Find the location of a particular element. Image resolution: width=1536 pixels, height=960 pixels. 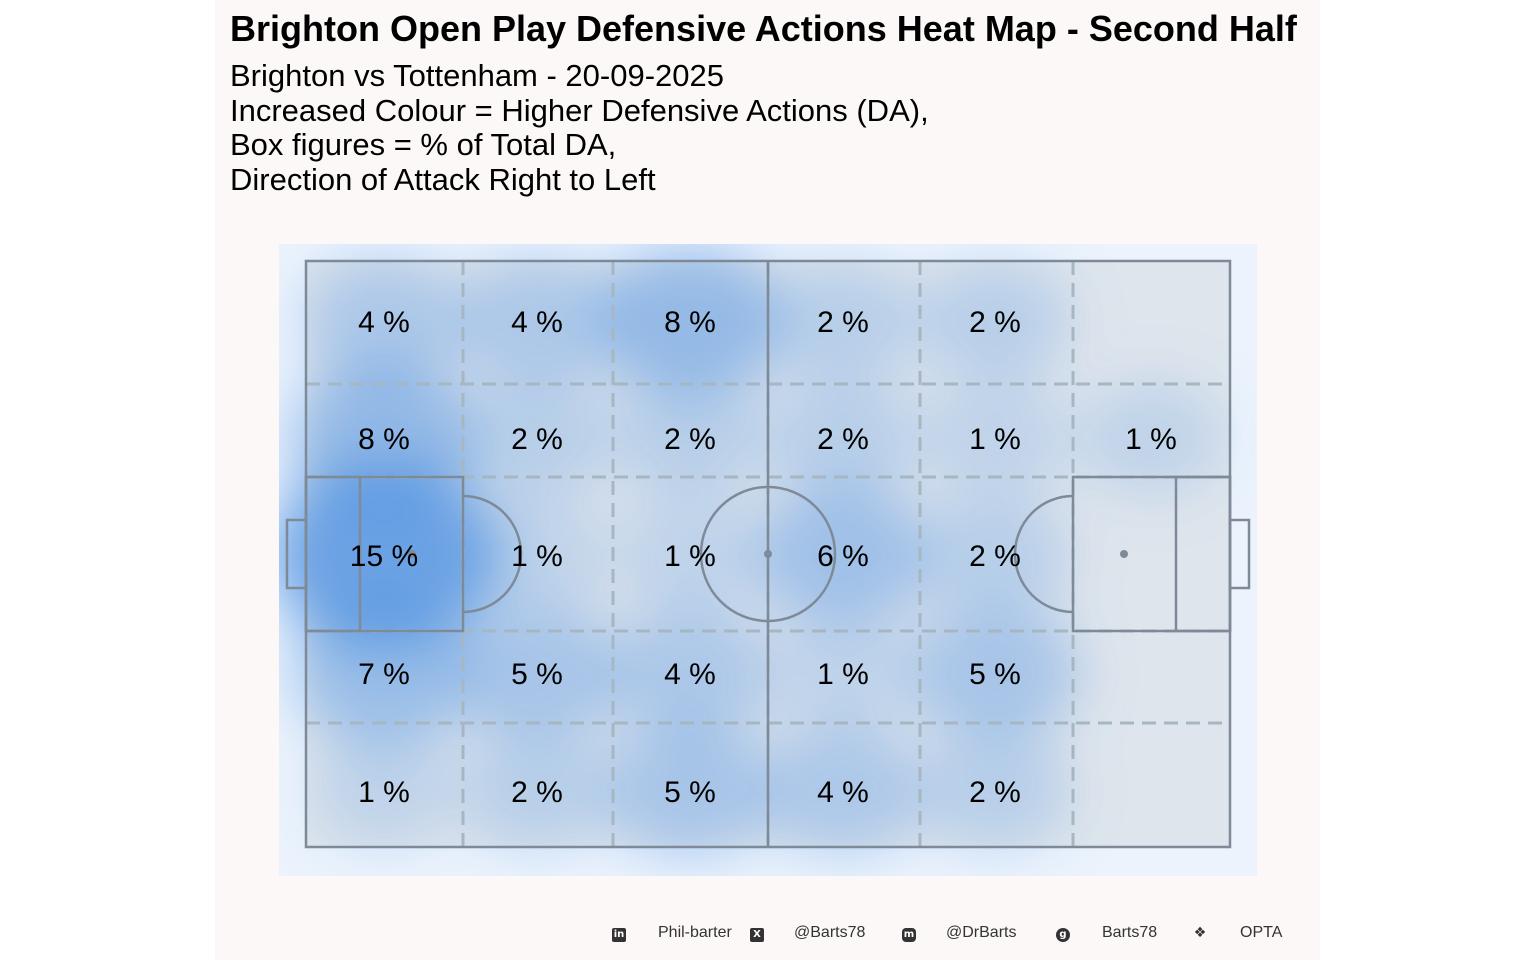

github-handle: Barts78 is located at coordinates (1130, 932).